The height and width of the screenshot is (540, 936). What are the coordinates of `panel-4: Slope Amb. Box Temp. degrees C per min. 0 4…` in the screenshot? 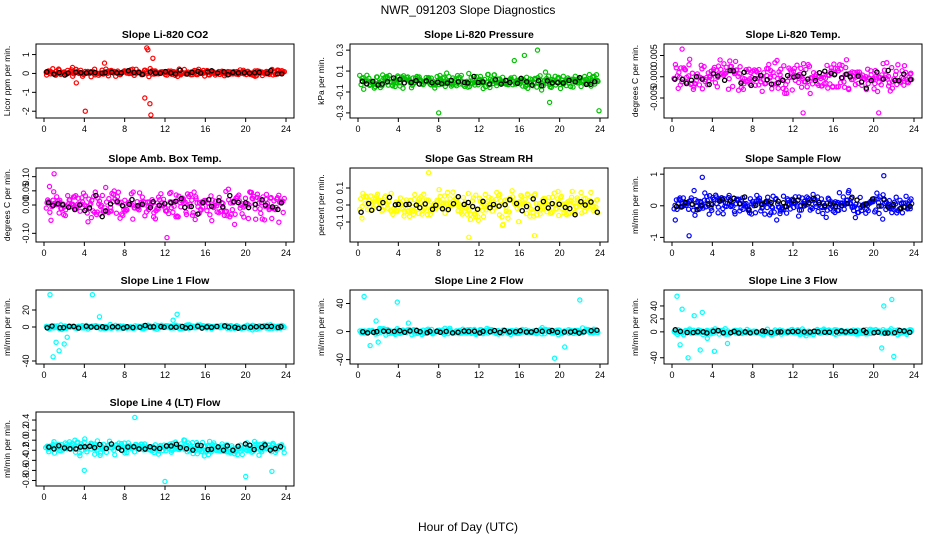 It's located at (148, 205).